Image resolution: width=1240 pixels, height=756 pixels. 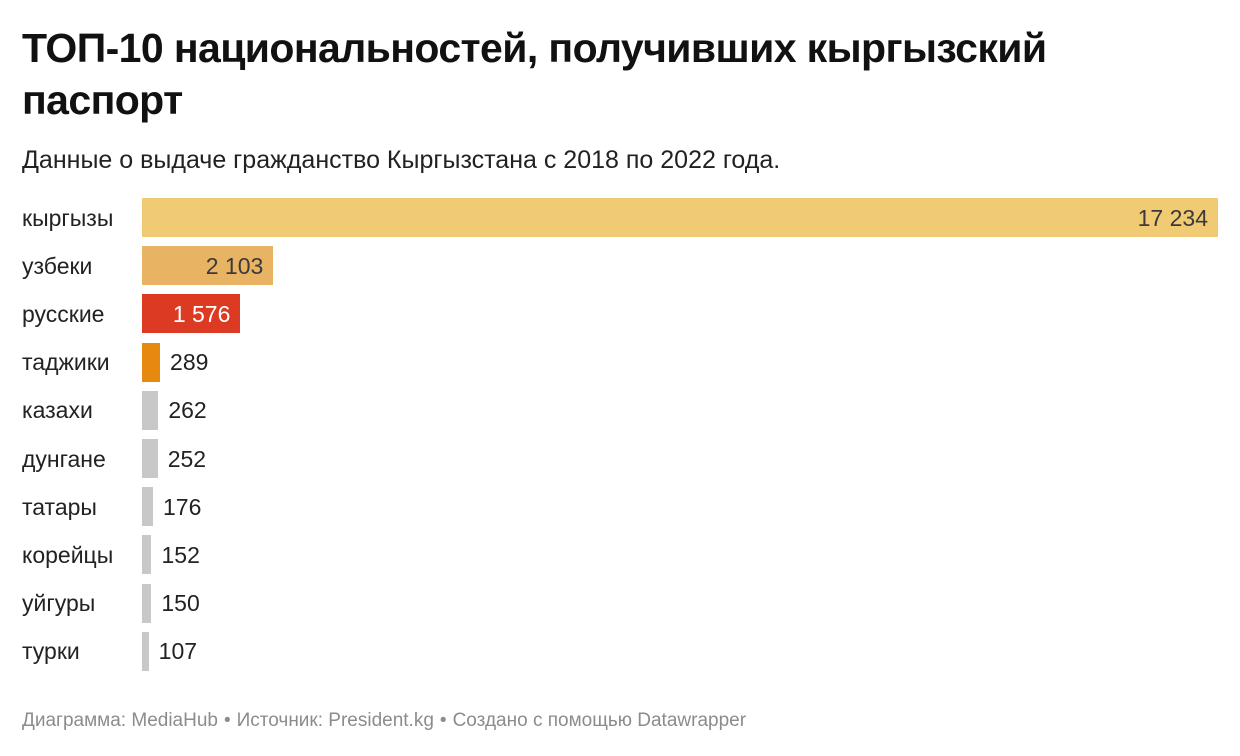 I want to click on category-label: русские, so click(x=63, y=313).